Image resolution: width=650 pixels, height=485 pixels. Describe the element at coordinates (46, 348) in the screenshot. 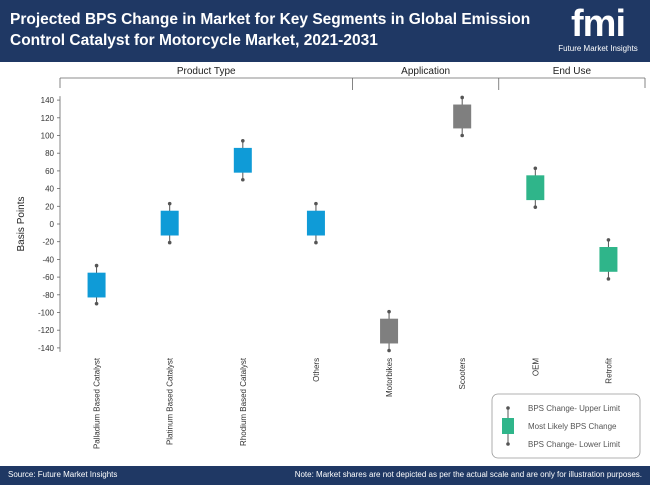

I see `y-tick-label: -140` at that location.